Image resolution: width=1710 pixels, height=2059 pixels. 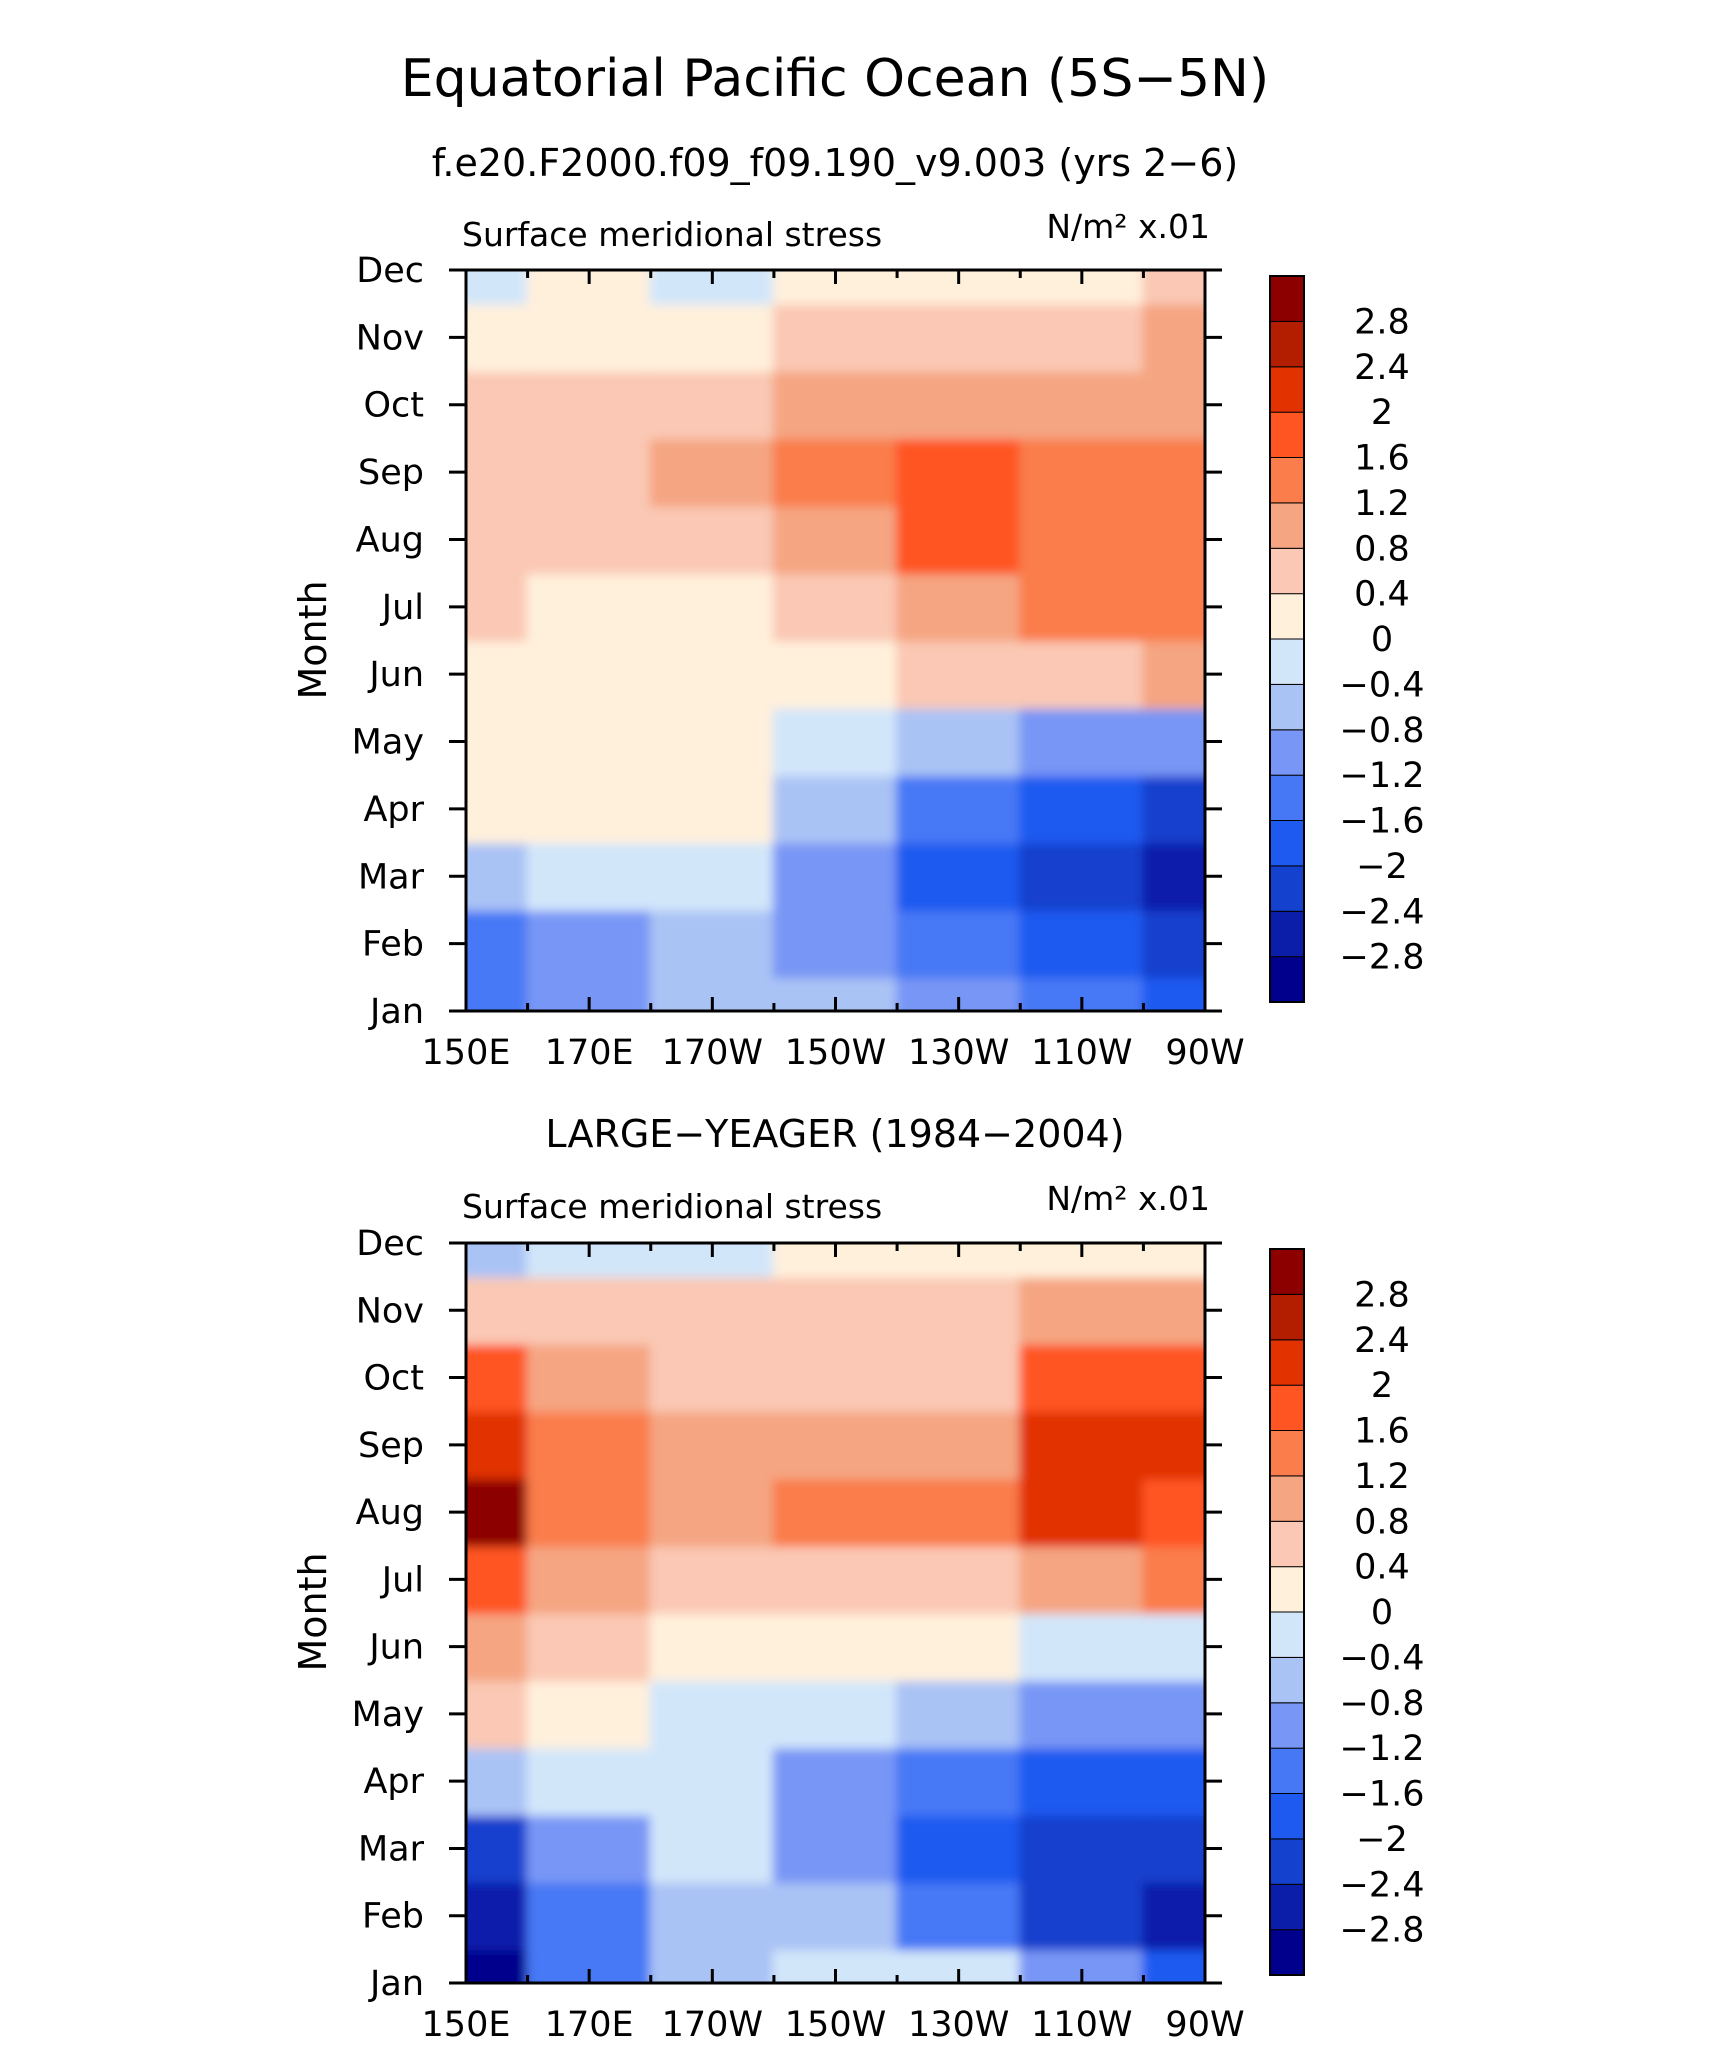 What do you see at coordinates (391, 877) in the screenshot?
I see `y-tick-label: Mar` at bounding box center [391, 877].